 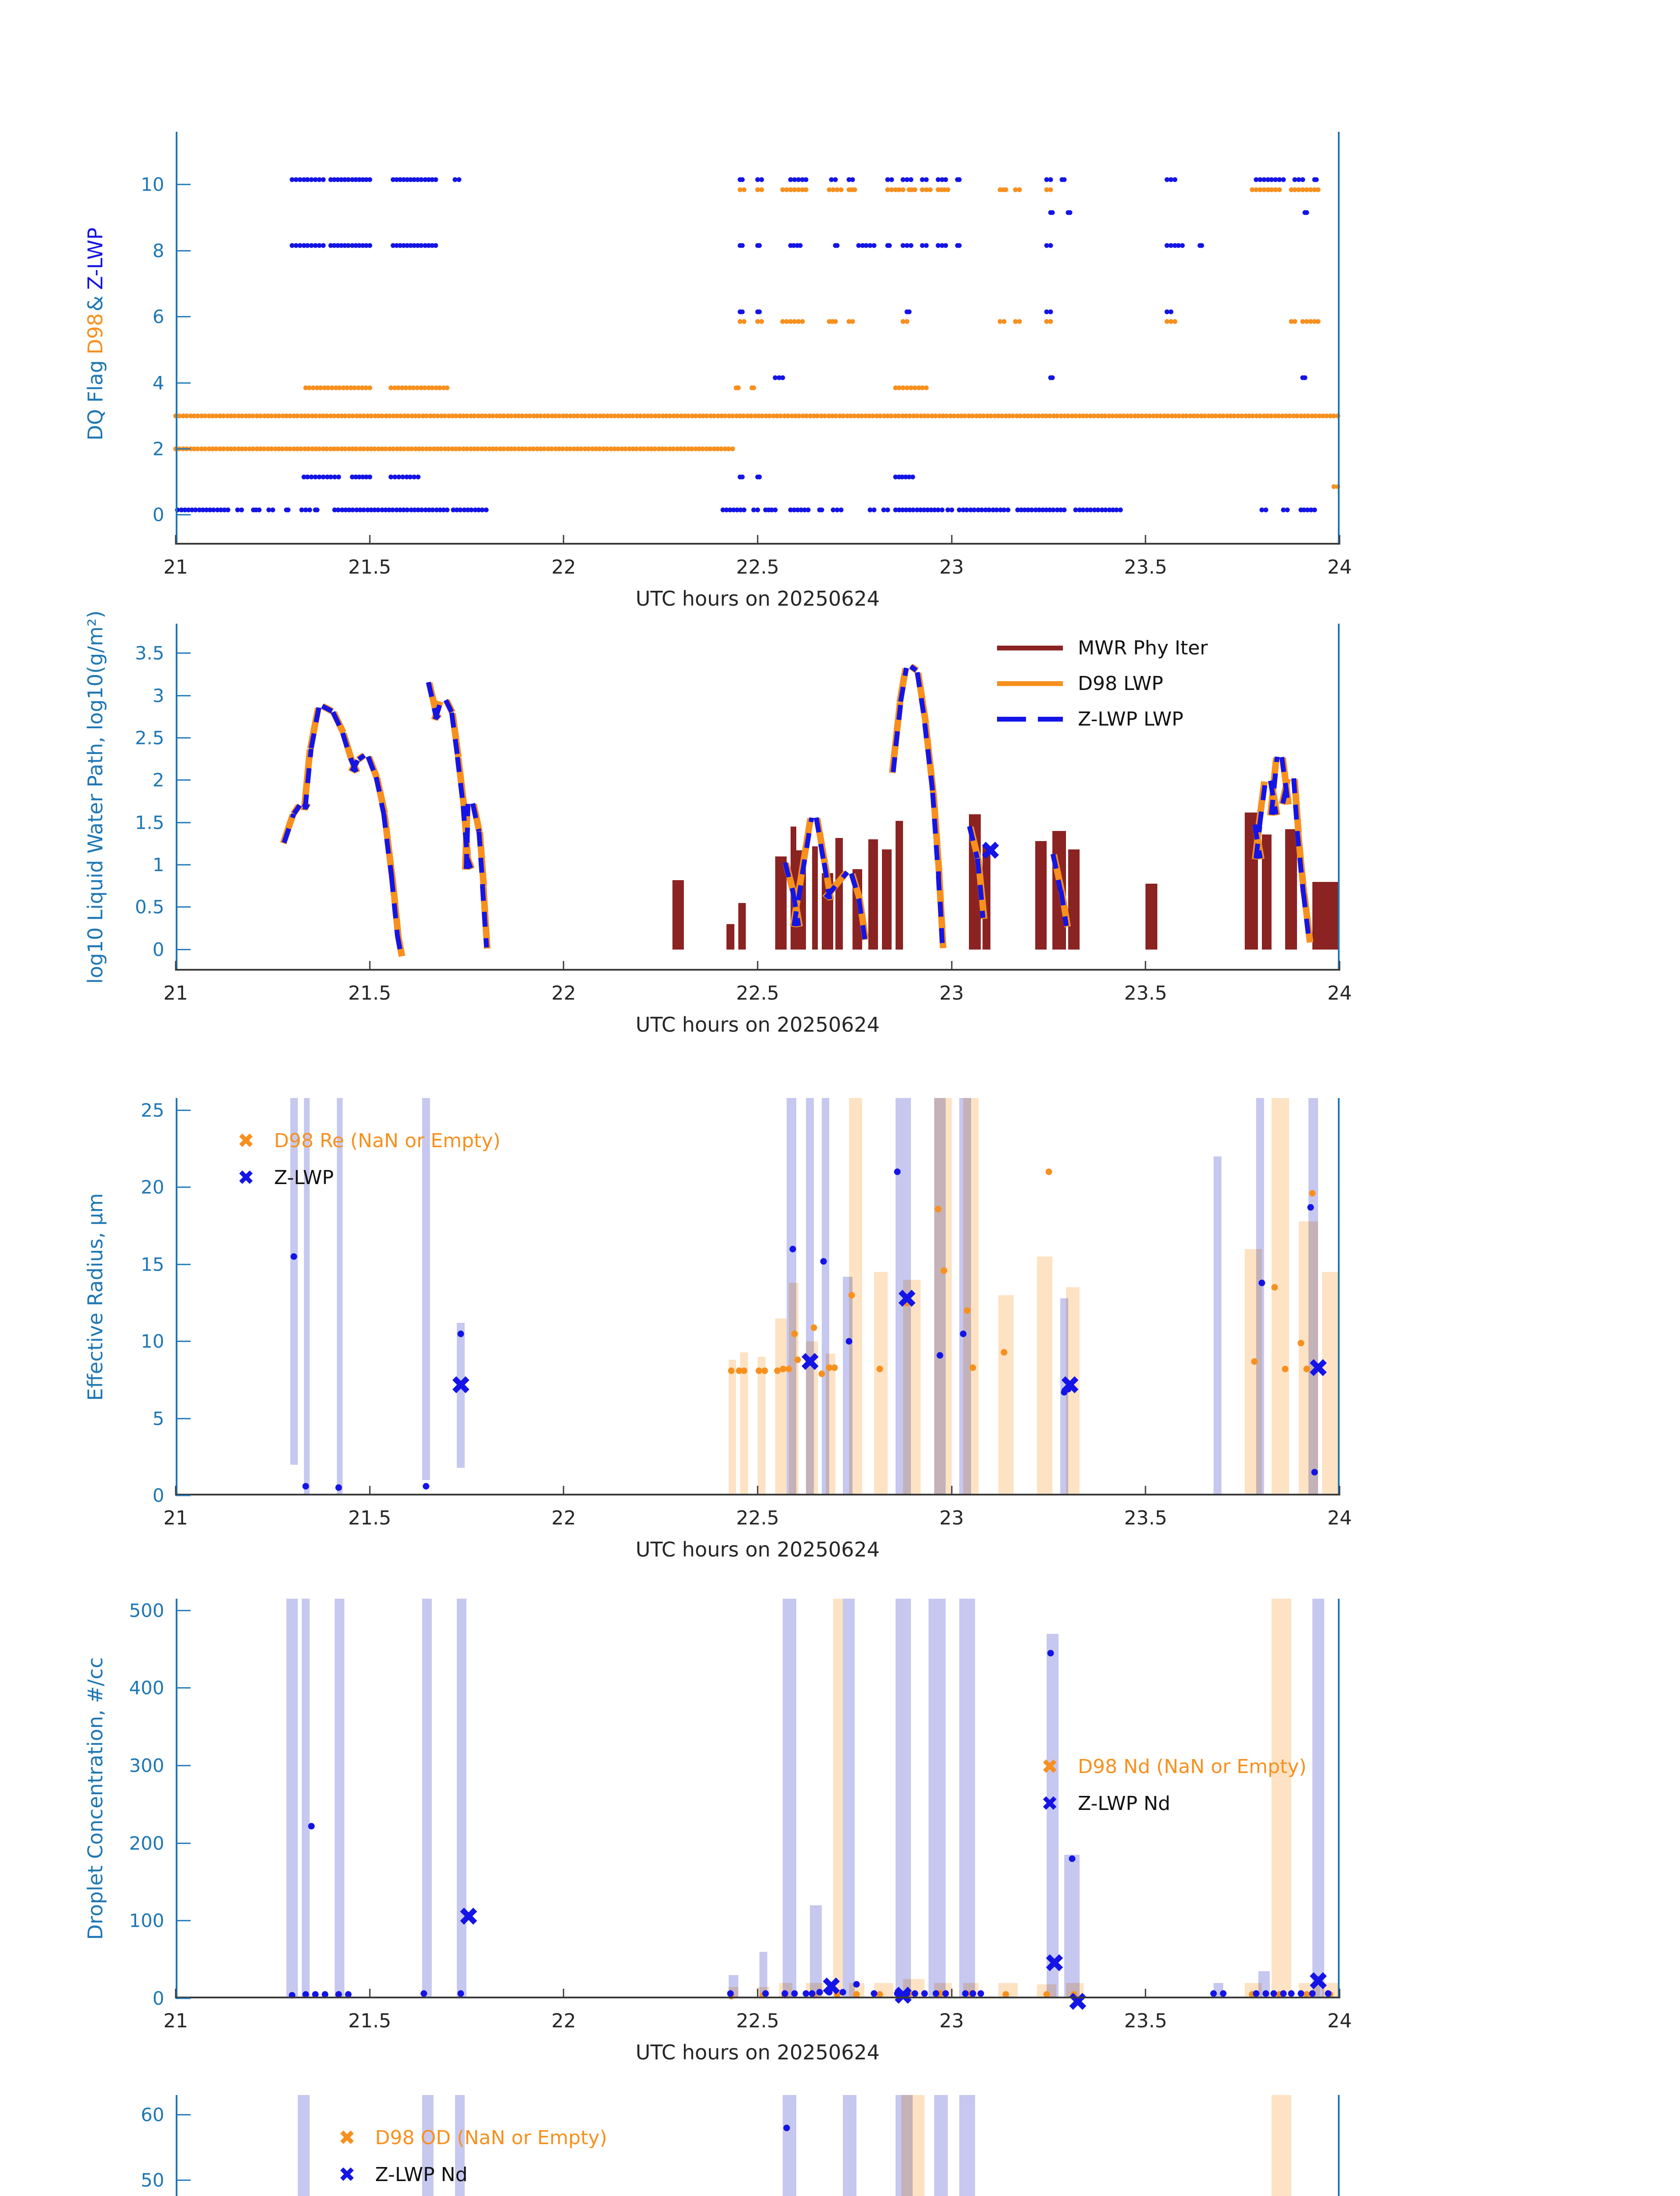 I want to click on y-tick-label: 2.5, so click(x=149, y=738).